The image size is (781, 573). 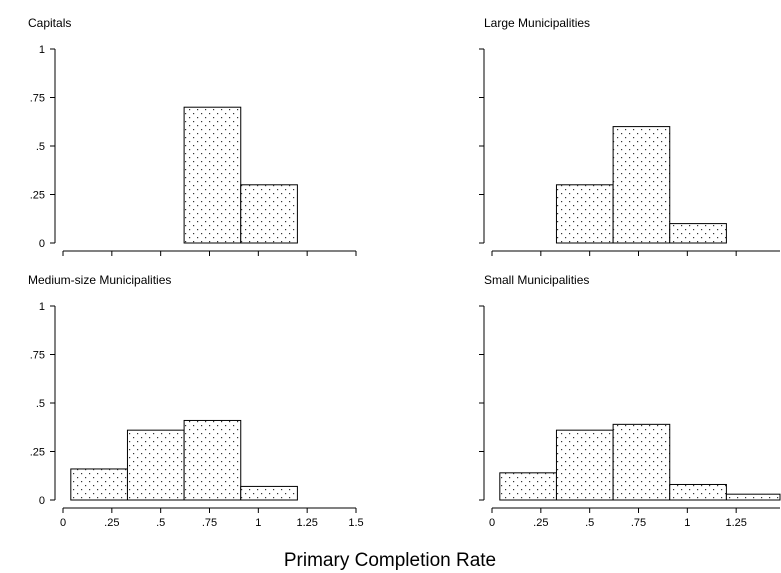 What do you see at coordinates (536, 280) in the screenshot?
I see `panel-title: Small Municipalities` at bounding box center [536, 280].